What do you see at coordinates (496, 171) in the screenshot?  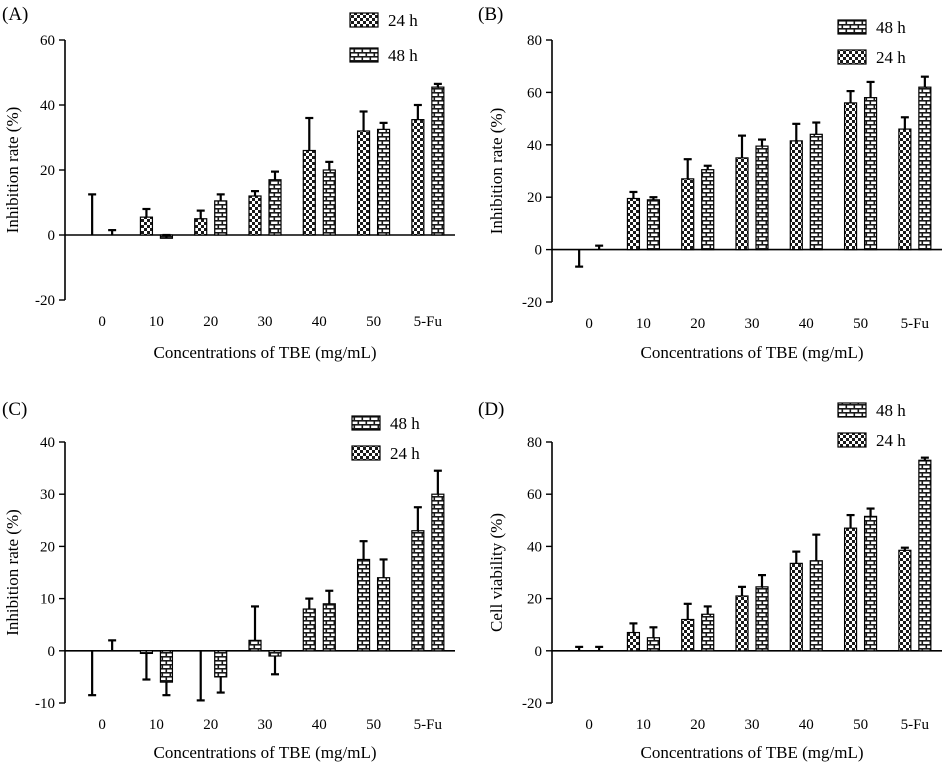 I see `y-axis-title: Inhibition rate (%)` at bounding box center [496, 171].